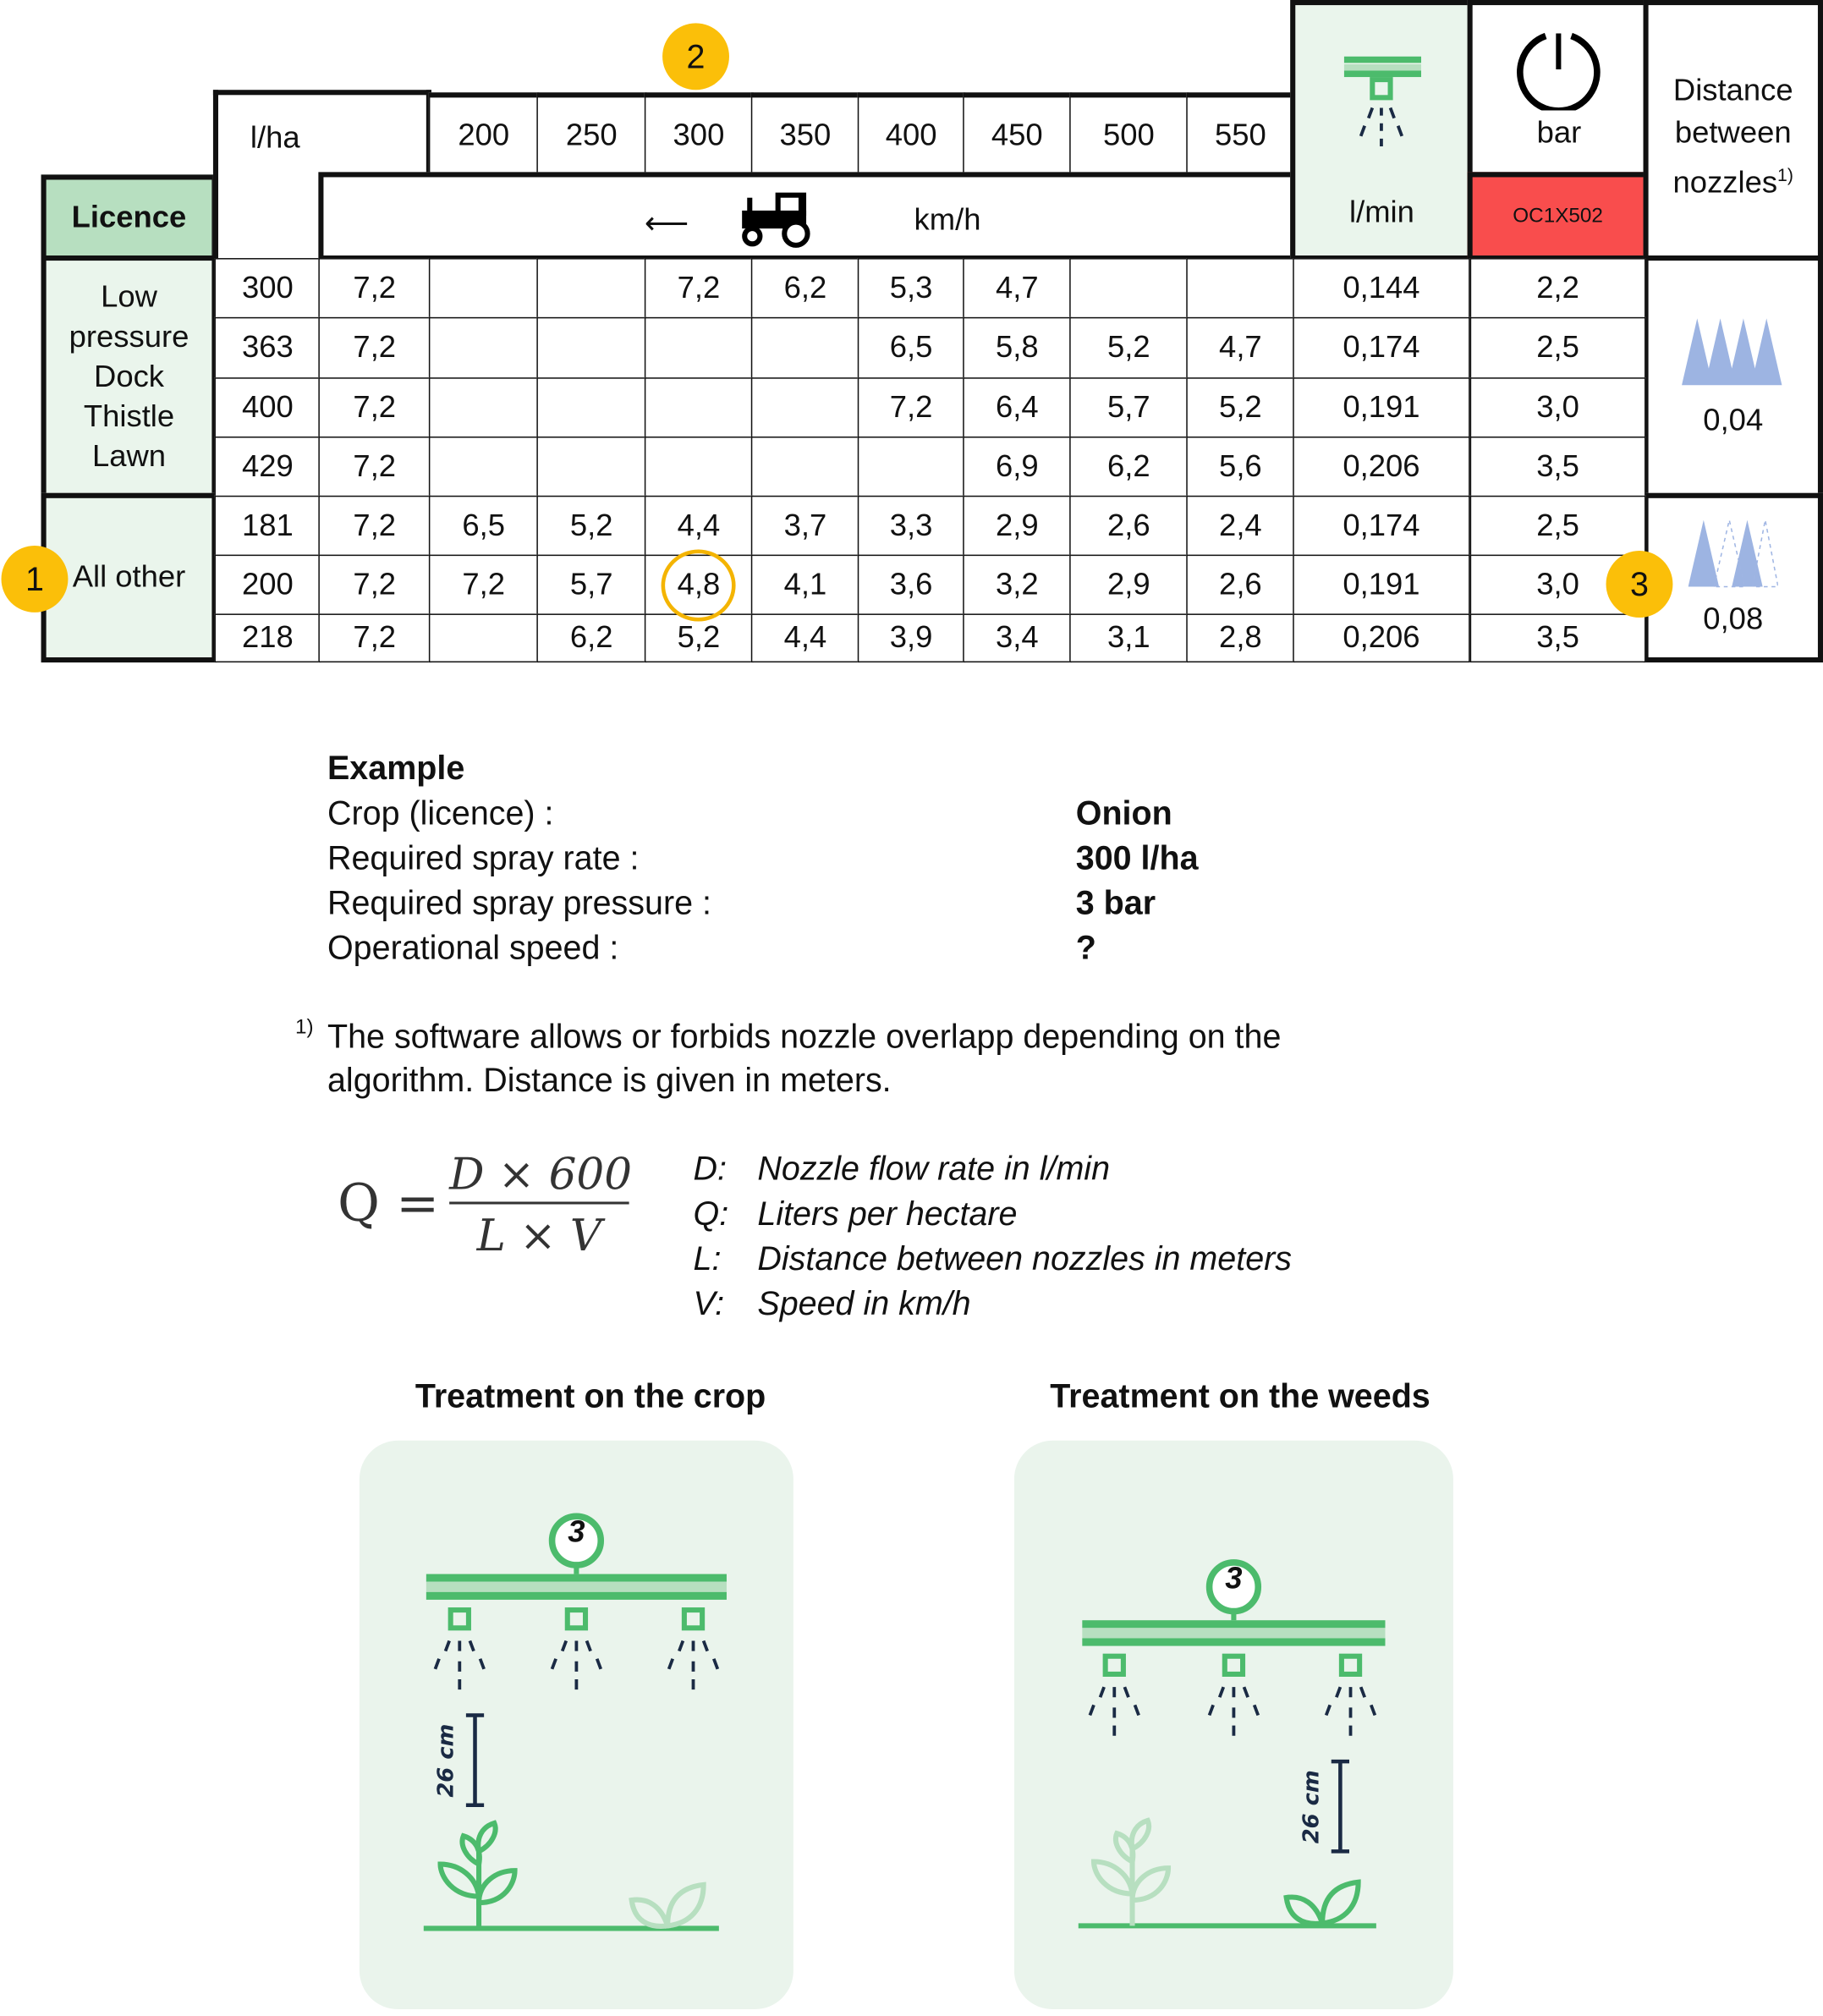 Image resolution: width=1823 pixels, height=2016 pixels. What do you see at coordinates (129, 217) in the screenshot?
I see `licence-header: Licence` at bounding box center [129, 217].